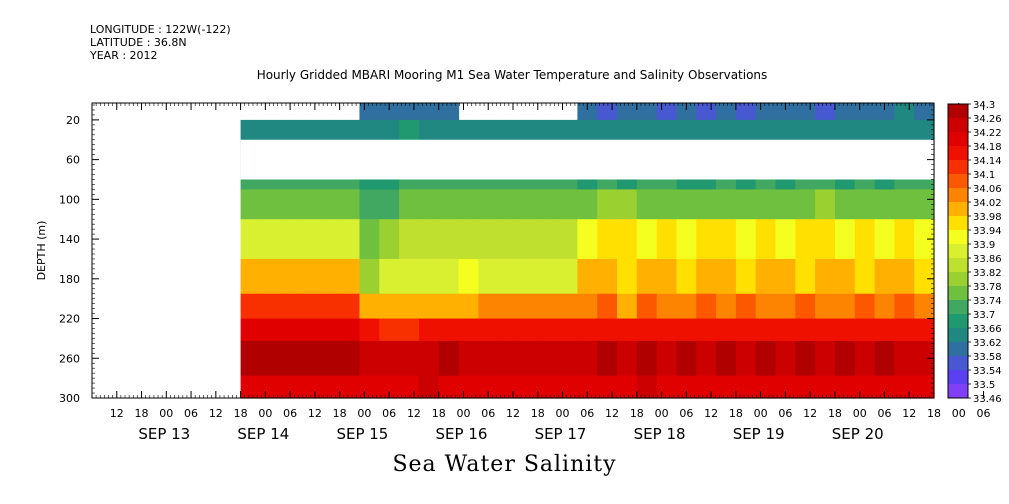  What do you see at coordinates (984, 245) in the screenshot?
I see `colorbar-label: 33.9` at bounding box center [984, 245].